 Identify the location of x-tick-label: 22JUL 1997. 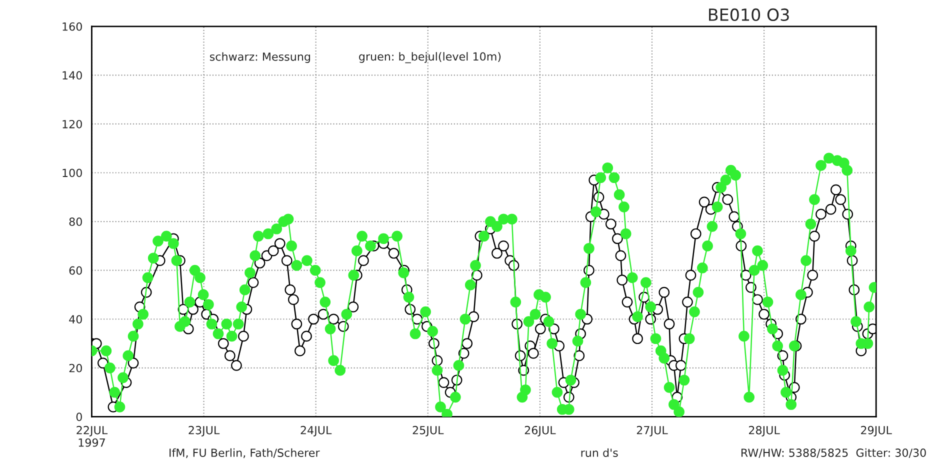
(92, 436).